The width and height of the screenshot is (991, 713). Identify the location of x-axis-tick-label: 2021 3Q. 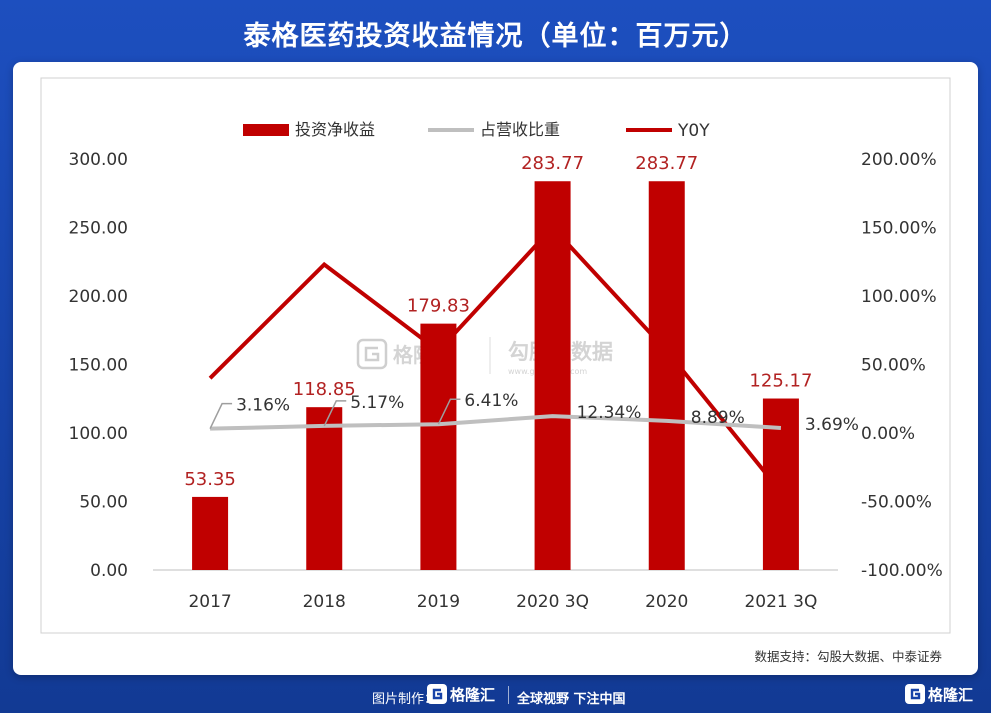
(780, 602).